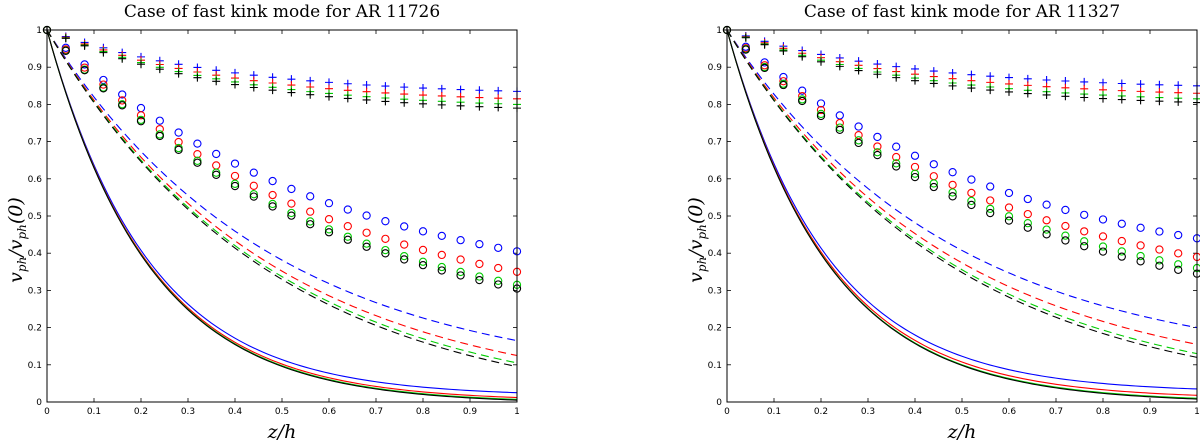 This screenshot has height=443, width=1200. What do you see at coordinates (470, 412) in the screenshot?
I see `x-tick-label: 0.9` at bounding box center [470, 412].